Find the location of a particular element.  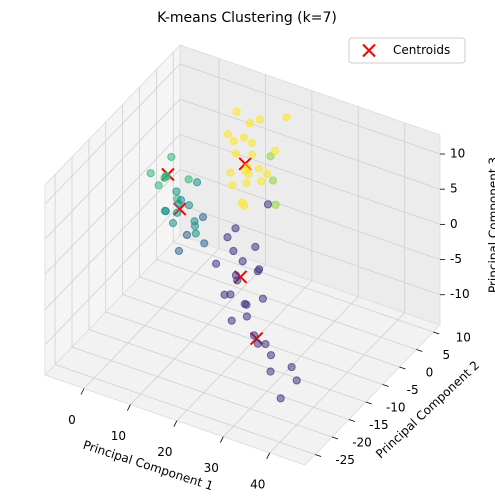

z-tick-label: -10 is located at coordinates (460, 294).